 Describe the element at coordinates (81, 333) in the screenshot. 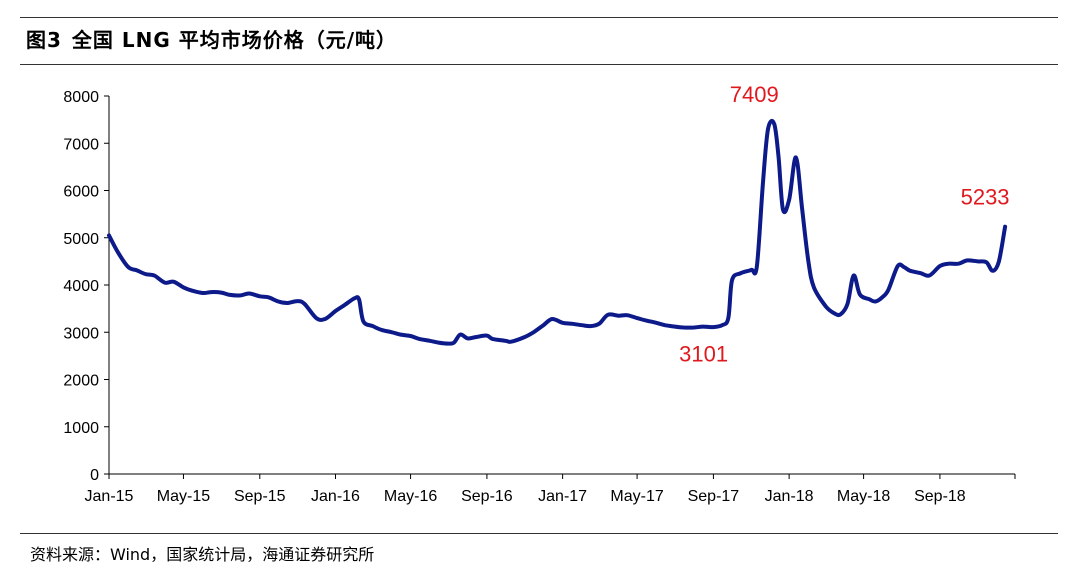

I see `y-tick-label: 3000` at that location.